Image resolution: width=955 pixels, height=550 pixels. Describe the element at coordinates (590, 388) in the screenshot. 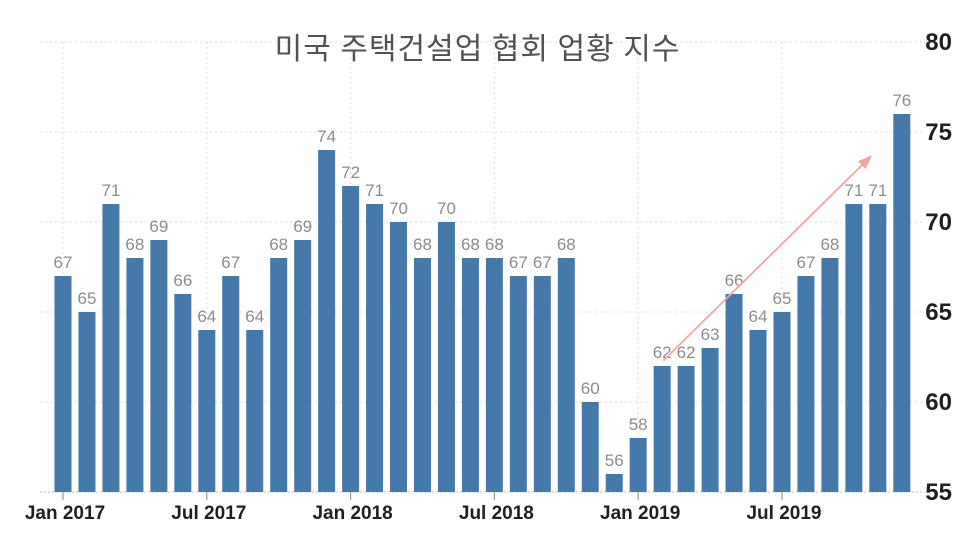

I see `bar-value-label: 60` at that location.